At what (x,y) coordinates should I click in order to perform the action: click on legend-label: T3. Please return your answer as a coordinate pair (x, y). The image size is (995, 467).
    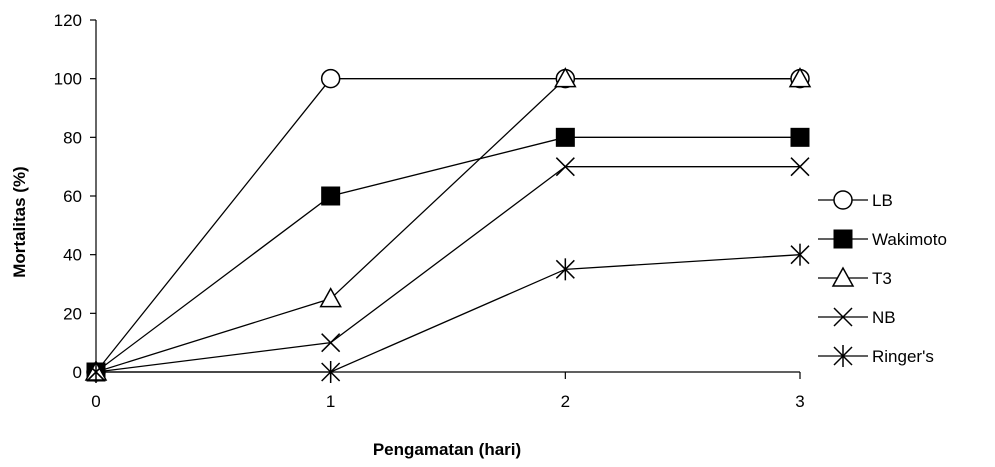
    Looking at the image, I should click on (882, 278).